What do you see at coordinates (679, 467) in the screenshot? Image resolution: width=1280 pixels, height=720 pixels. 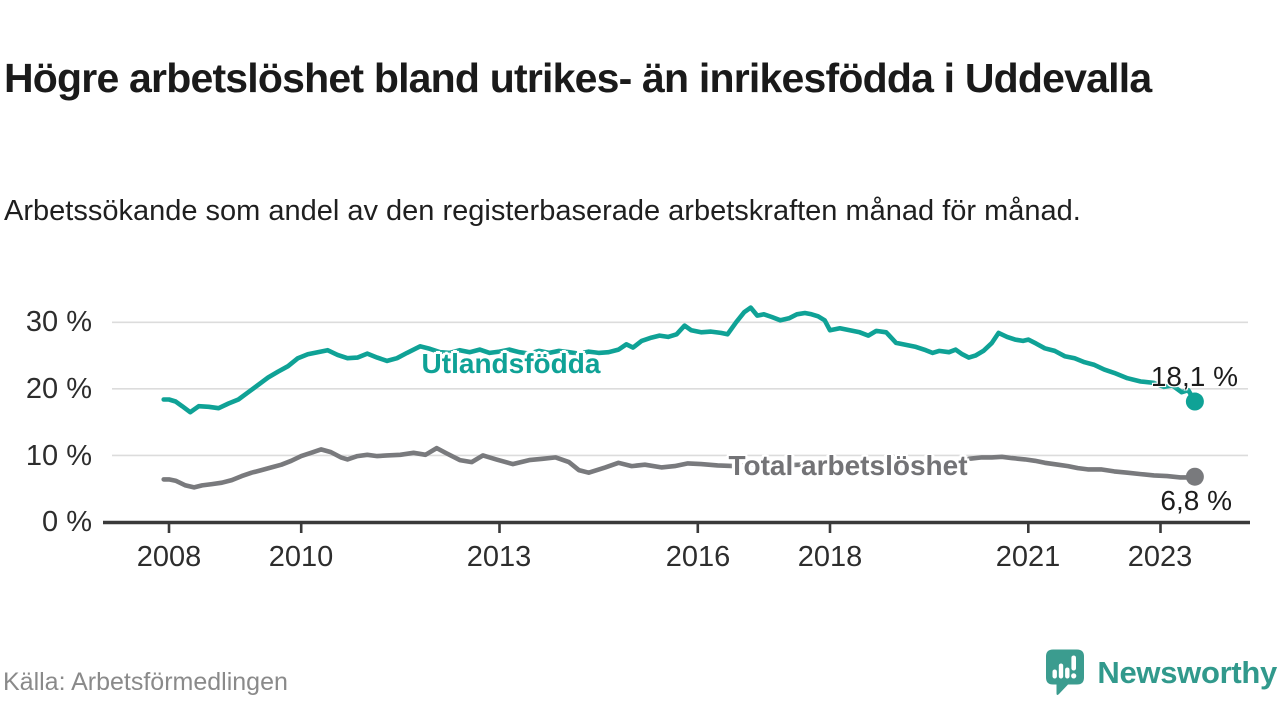 I see `line-total-arbetsl-shet` at bounding box center [679, 467].